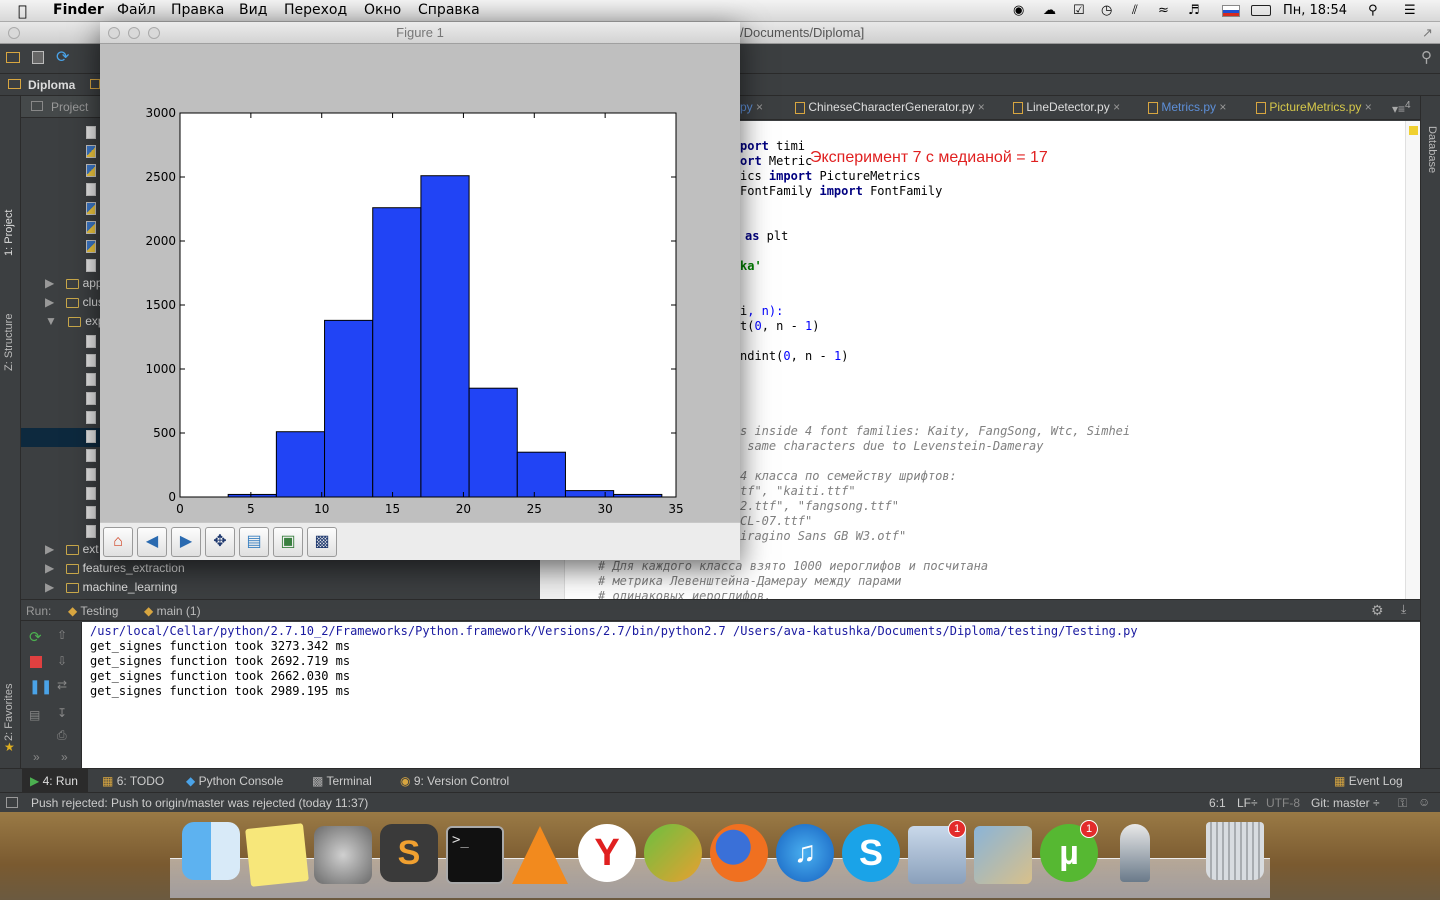  What do you see at coordinates (235, 781) in the screenshot?
I see `tab-python-console: ◆ Python Console` at bounding box center [235, 781].